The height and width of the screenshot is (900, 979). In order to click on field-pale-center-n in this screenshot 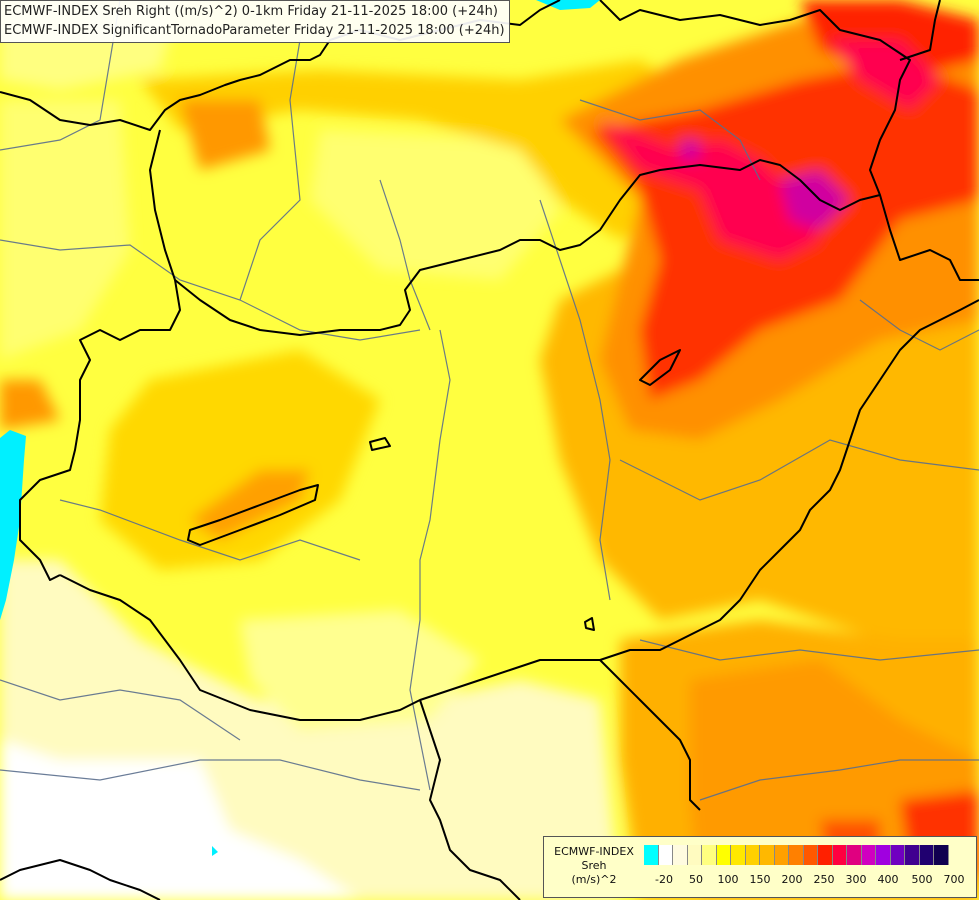, I will do `click(435, 205)`.